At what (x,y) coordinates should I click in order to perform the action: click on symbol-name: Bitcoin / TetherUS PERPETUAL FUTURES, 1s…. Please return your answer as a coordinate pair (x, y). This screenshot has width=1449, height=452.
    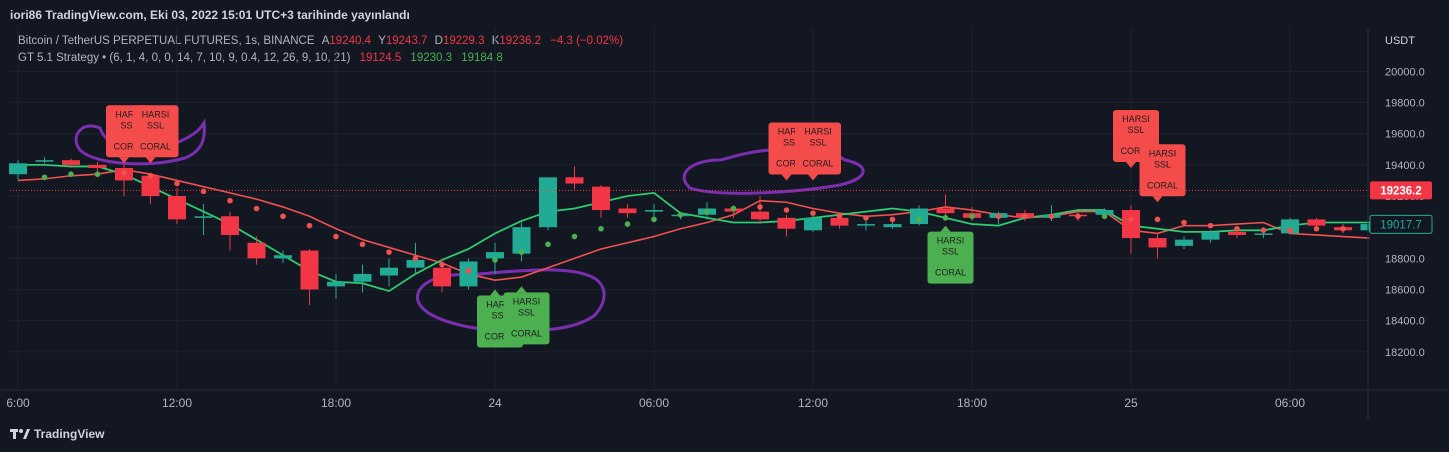
    Looking at the image, I should click on (166, 41).